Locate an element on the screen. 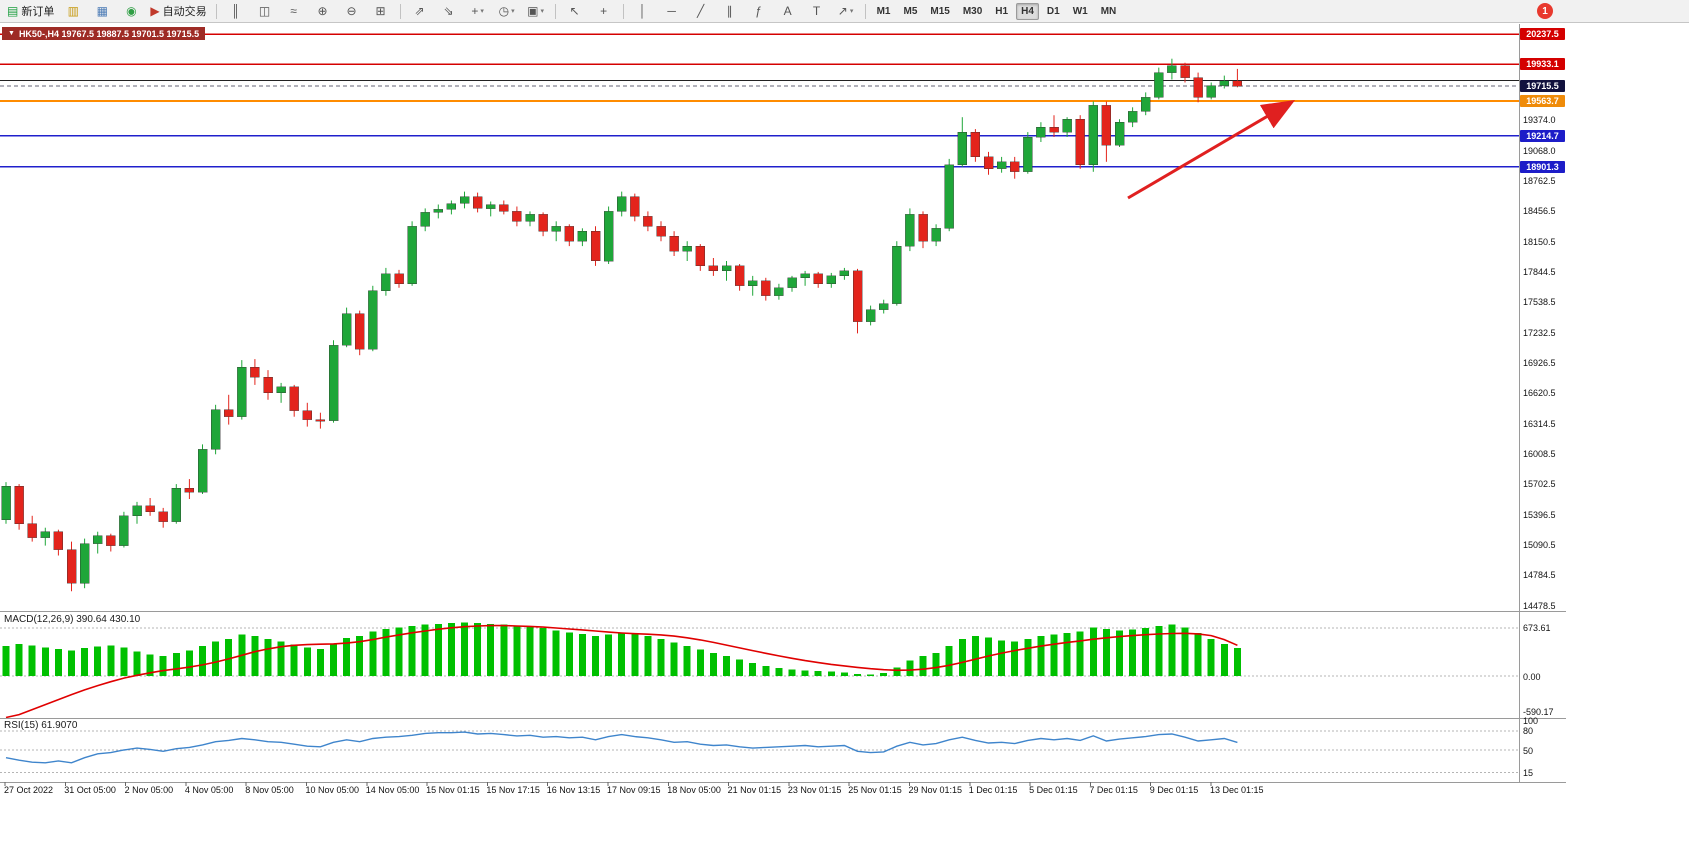 This screenshot has width=1689, height=864. timeframe-M5: M5 is located at coordinates (910, 11).